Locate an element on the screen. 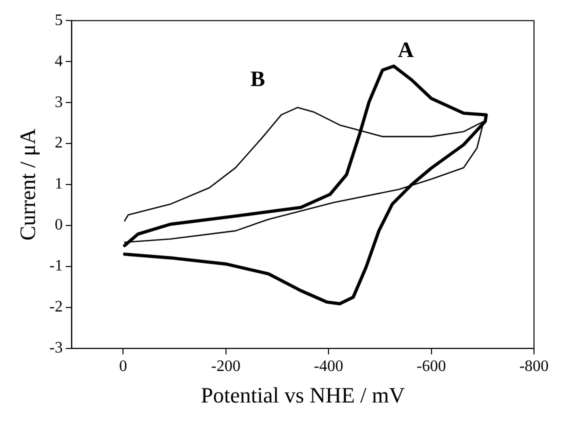 The height and width of the screenshot is (426, 582). x-tick-label: 0 is located at coordinates (123, 367).